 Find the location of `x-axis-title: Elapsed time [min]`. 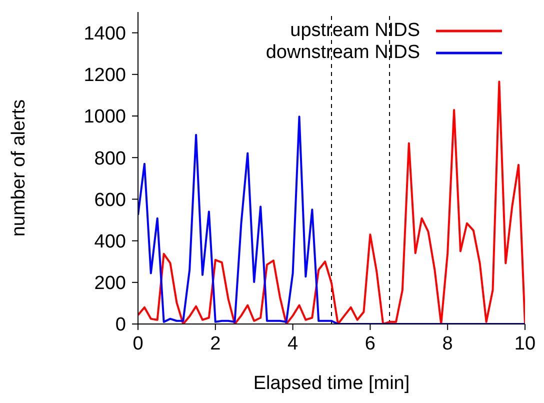

x-axis-title: Elapsed time [min] is located at coordinates (331, 383).